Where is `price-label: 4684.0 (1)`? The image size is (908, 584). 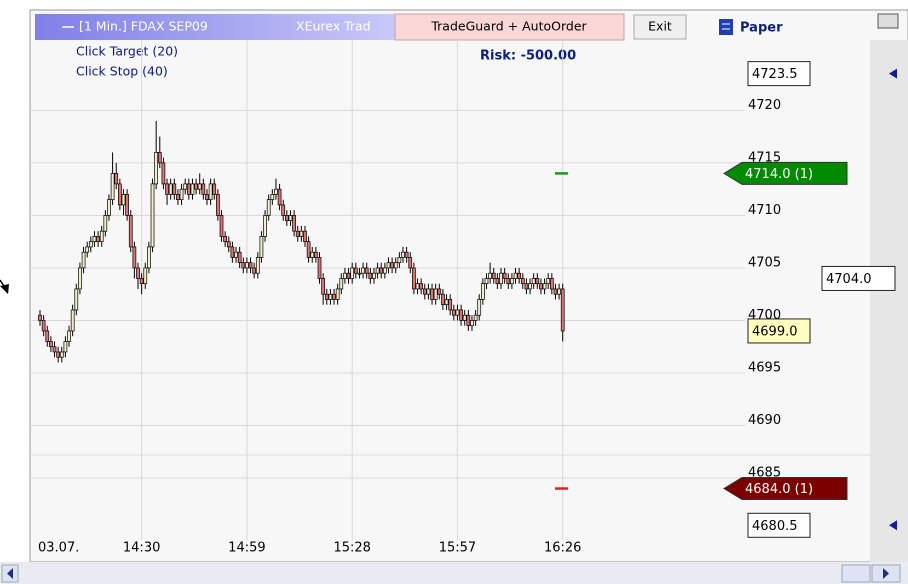 price-label: 4684.0 (1) is located at coordinates (779, 489).